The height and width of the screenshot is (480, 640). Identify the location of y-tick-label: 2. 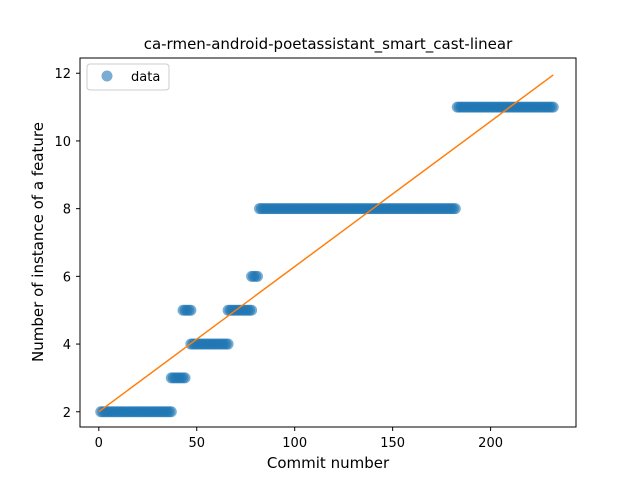
(67, 413).